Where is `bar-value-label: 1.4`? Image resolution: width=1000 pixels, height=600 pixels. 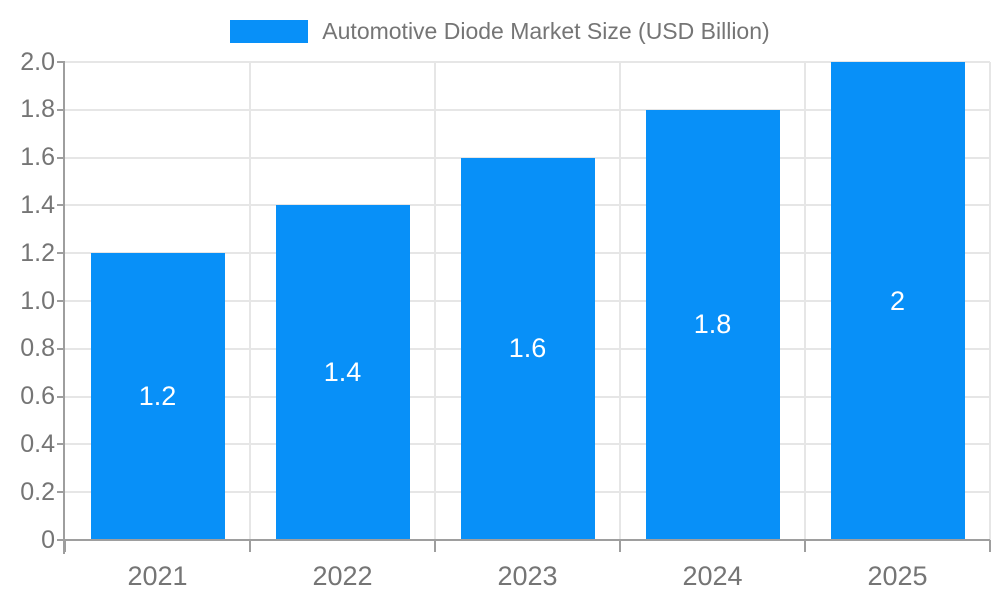
bar-value-label: 1.4 is located at coordinates (342, 372).